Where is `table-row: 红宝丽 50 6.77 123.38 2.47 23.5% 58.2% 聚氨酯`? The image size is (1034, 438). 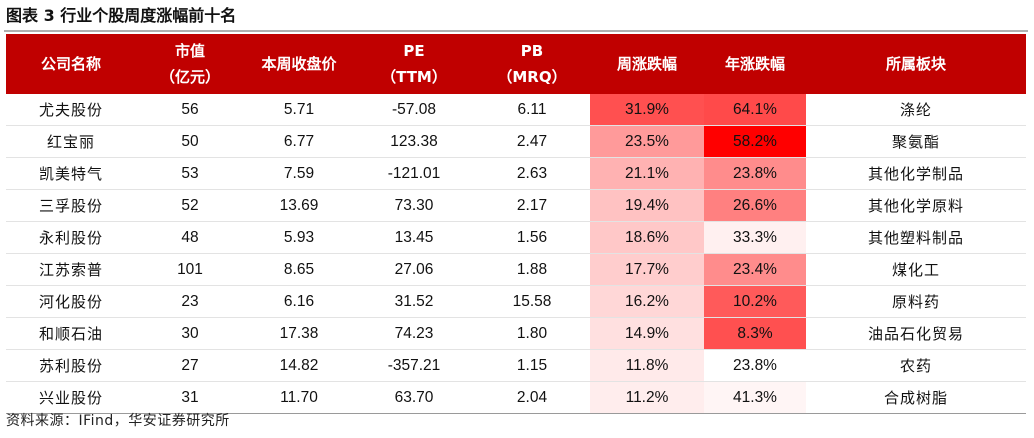
table-row: 红宝丽 50 6.77 123.38 2.47 23.5% 58.2% 聚氨酯 is located at coordinates (516, 141).